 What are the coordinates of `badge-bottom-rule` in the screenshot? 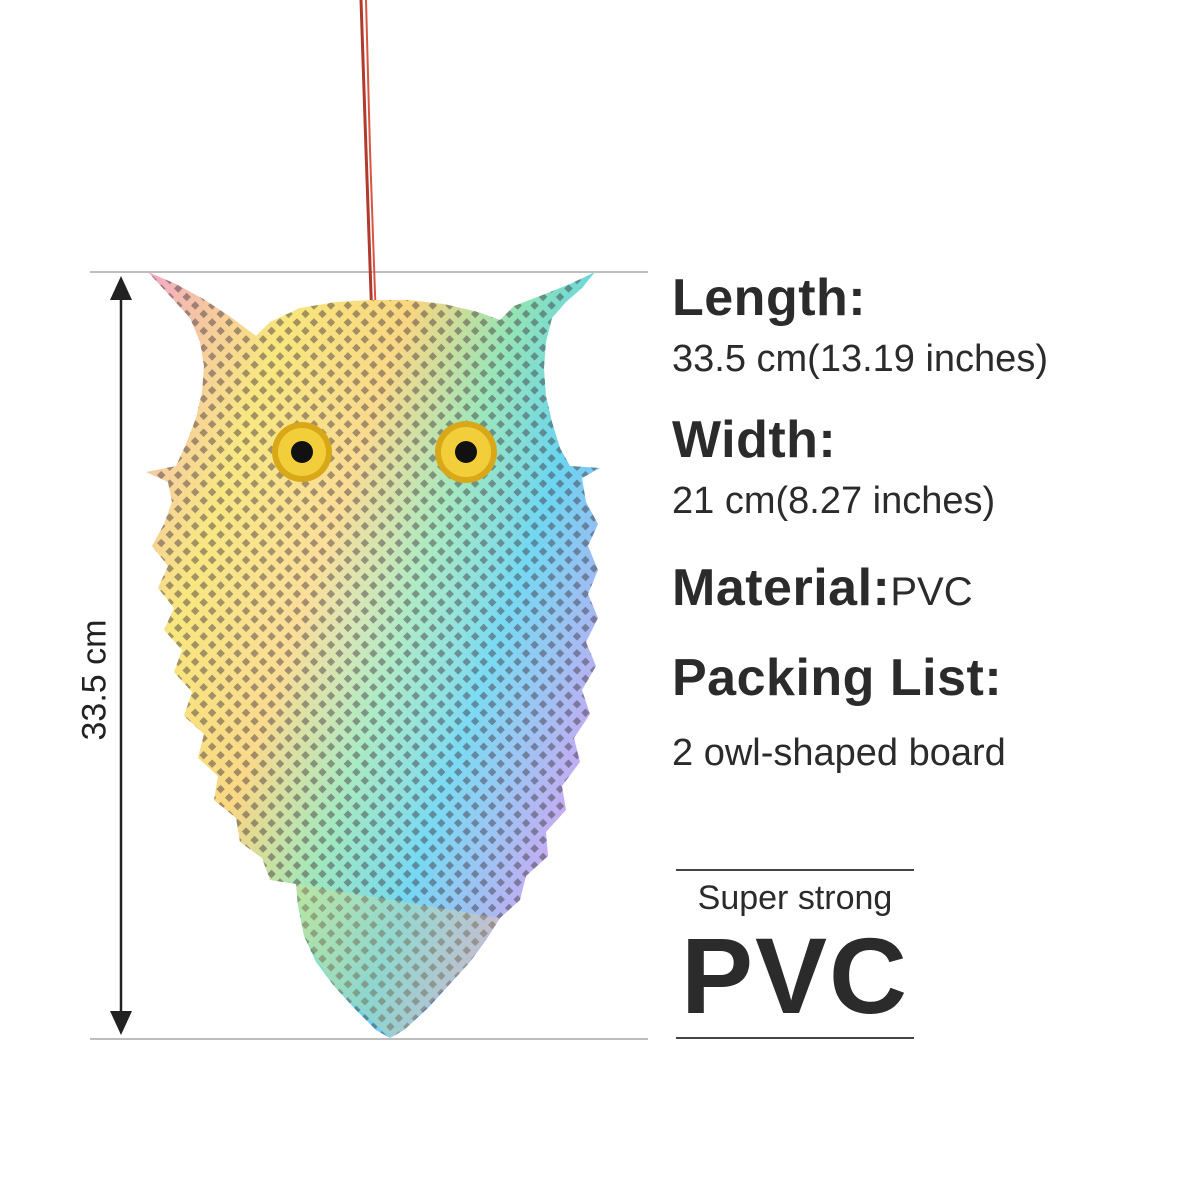 It's located at (795, 1038).